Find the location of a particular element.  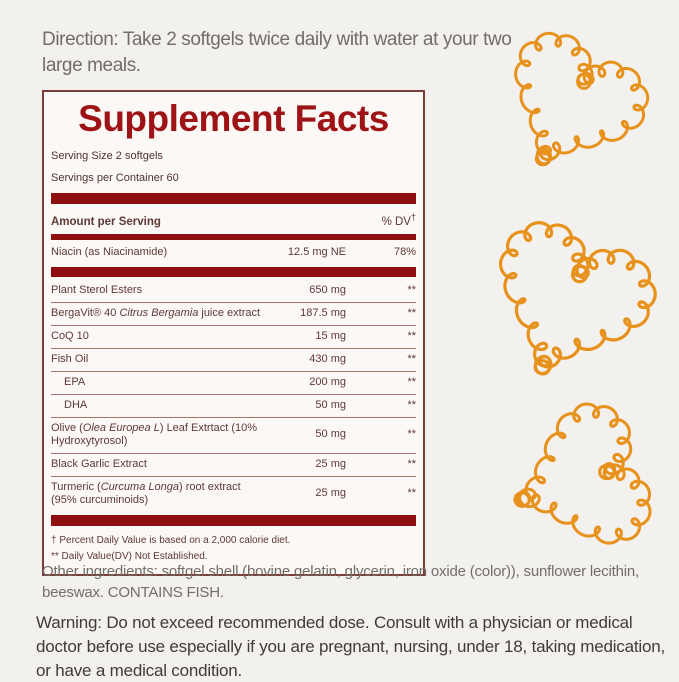

ingredient-name: Black Garlic Extract is located at coordinates (99, 463).